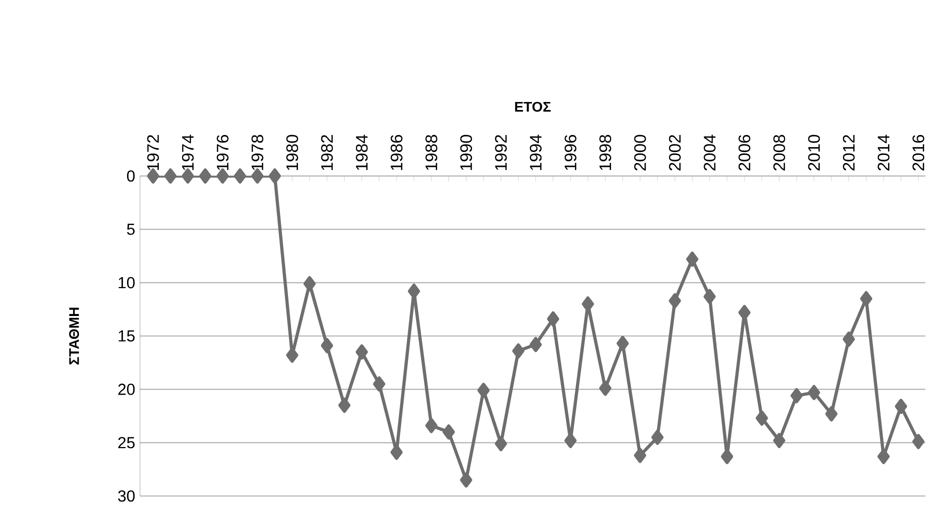  I want to click on x-tick-label: 2000, so click(640, 152).